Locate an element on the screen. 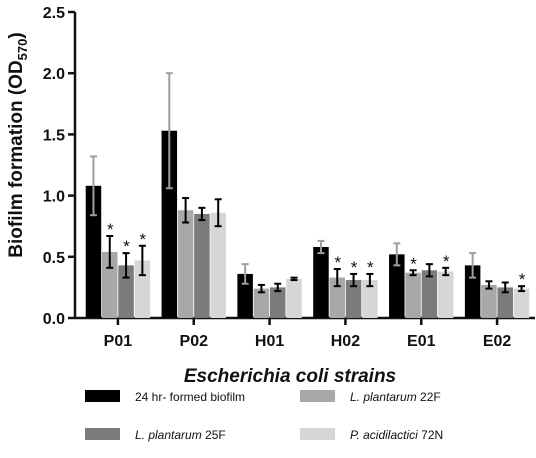 The image size is (536, 458). x-tick-label: H01 is located at coordinates (269, 341).